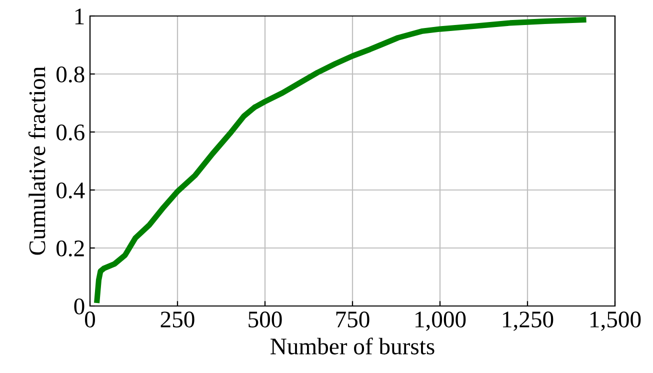 This screenshot has height=373, width=653. Describe the element at coordinates (70, 190) in the screenshot. I see `y-tick-label: 0.4` at that location.